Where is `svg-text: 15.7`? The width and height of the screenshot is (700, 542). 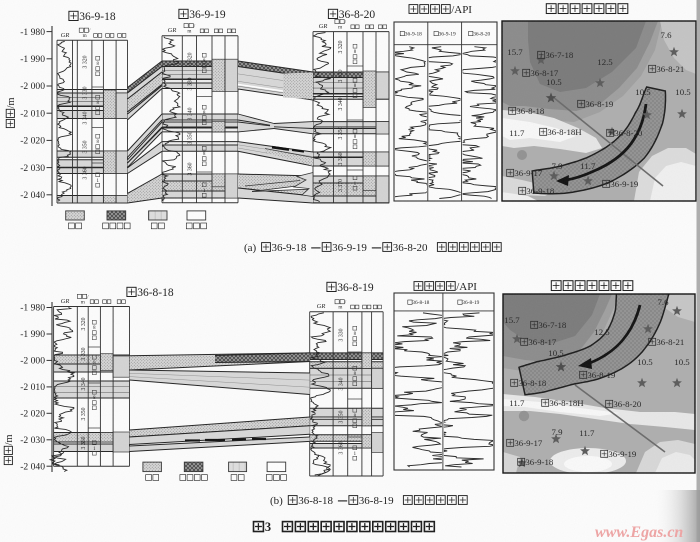
svg-text: 15.7 is located at coordinates (515, 52).